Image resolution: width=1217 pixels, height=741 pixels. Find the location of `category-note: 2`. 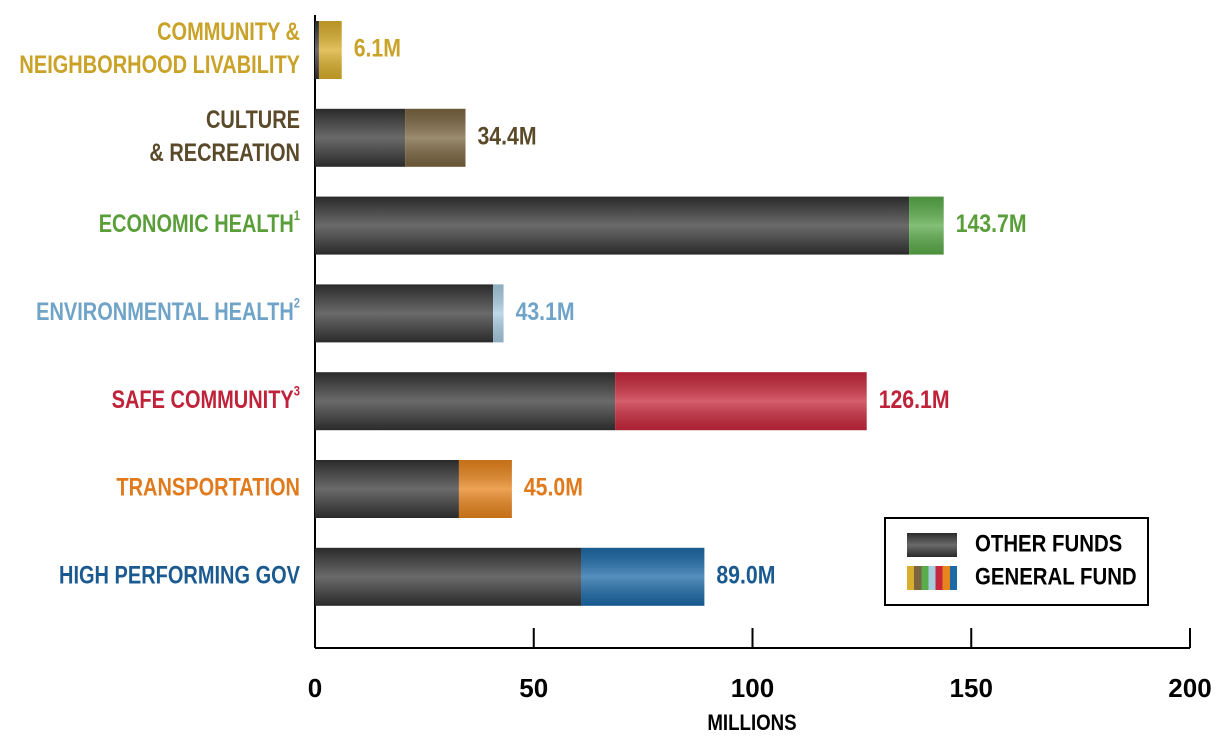

category-note: 2 is located at coordinates (297, 303).